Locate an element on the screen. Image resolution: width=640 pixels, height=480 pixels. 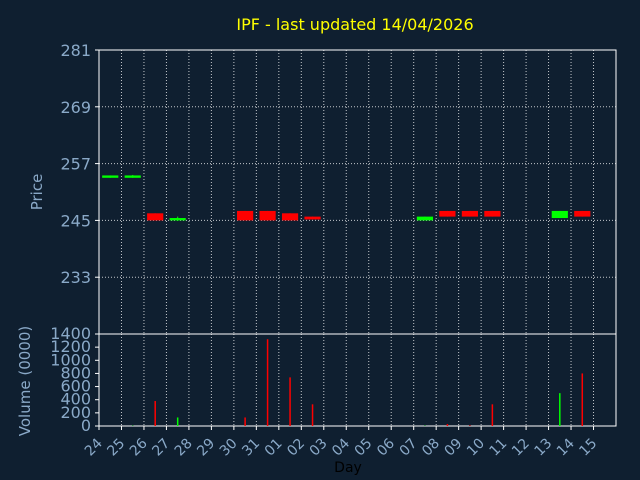
x-tick-label: 05 is located at coordinates (364, 448).